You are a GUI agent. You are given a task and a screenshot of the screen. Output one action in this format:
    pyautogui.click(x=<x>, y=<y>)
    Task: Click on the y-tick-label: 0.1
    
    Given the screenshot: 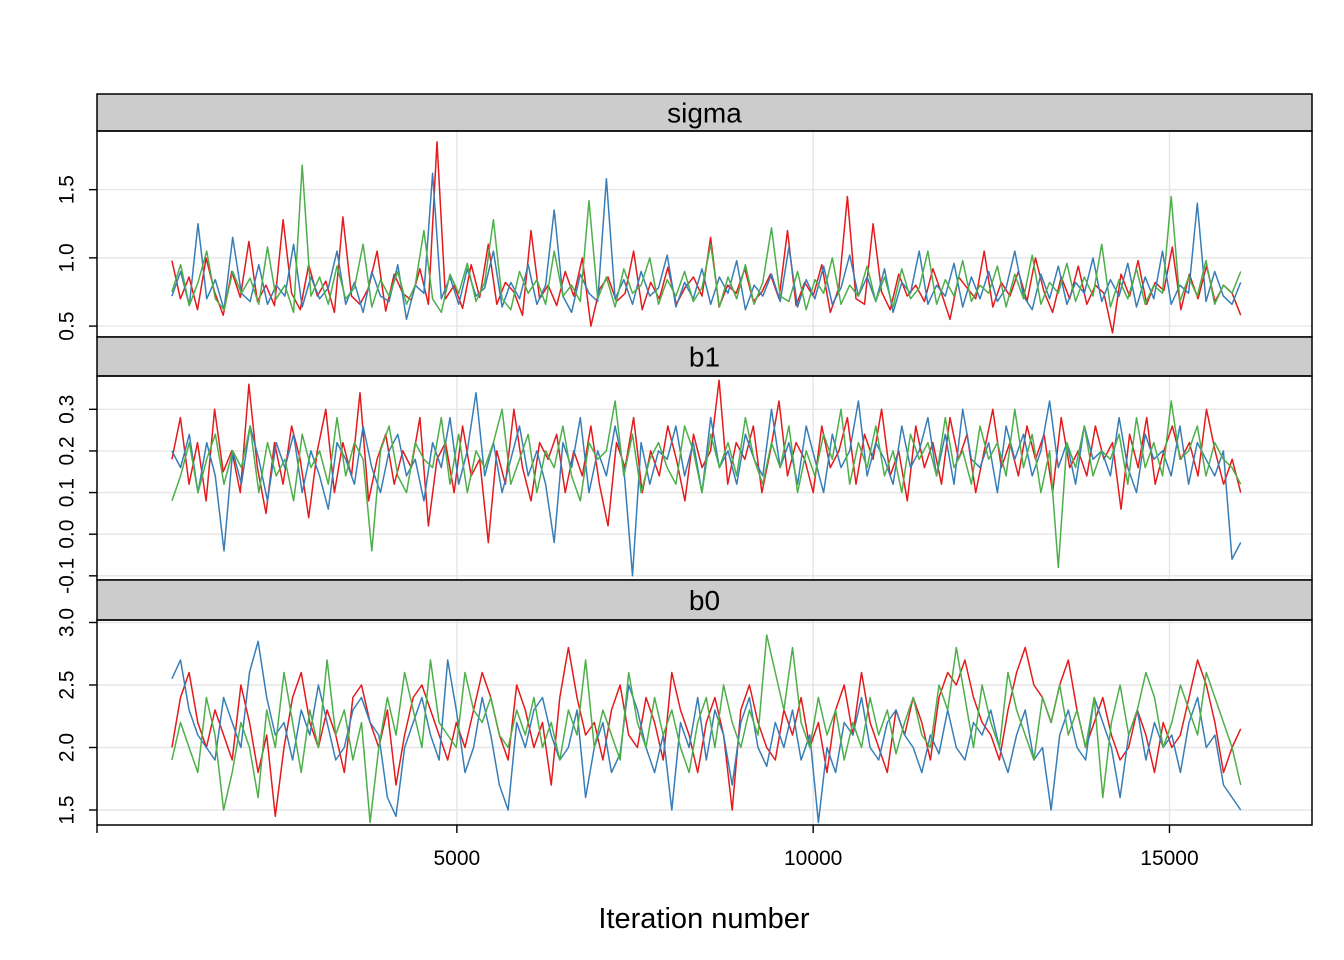 What is the action you would take?
    pyautogui.click(x=67, y=492)
    